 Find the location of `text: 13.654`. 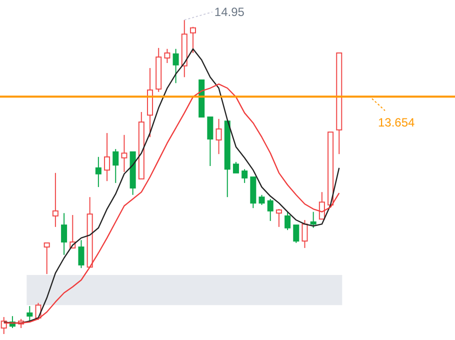

text: 13.654 is located at coordinates (397, 123).